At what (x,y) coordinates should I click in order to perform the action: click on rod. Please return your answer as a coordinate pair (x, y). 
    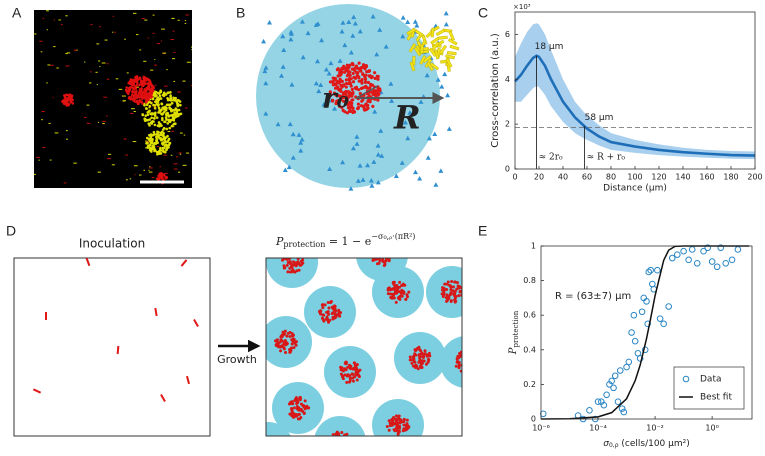
    Looking at the image, I should click on (440, 32).